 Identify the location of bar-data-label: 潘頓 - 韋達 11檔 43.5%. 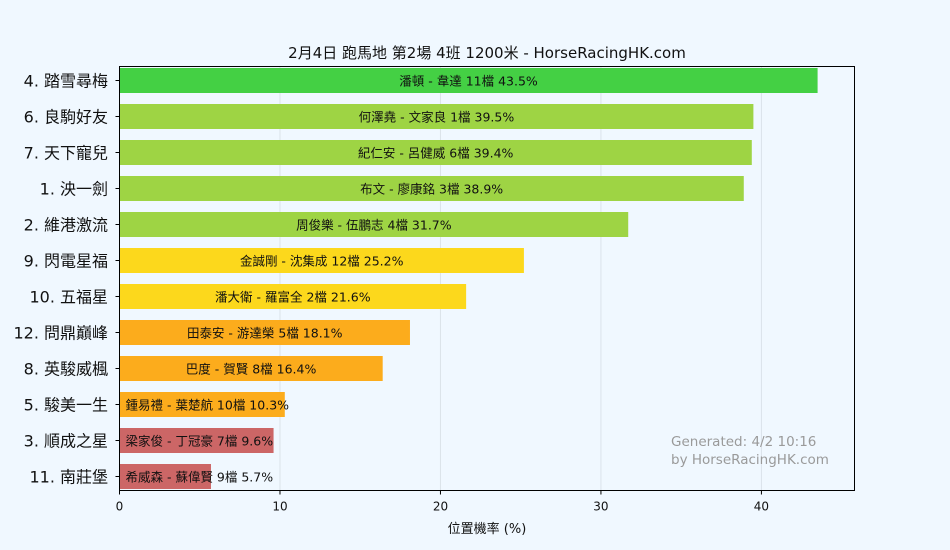
(468, 81).